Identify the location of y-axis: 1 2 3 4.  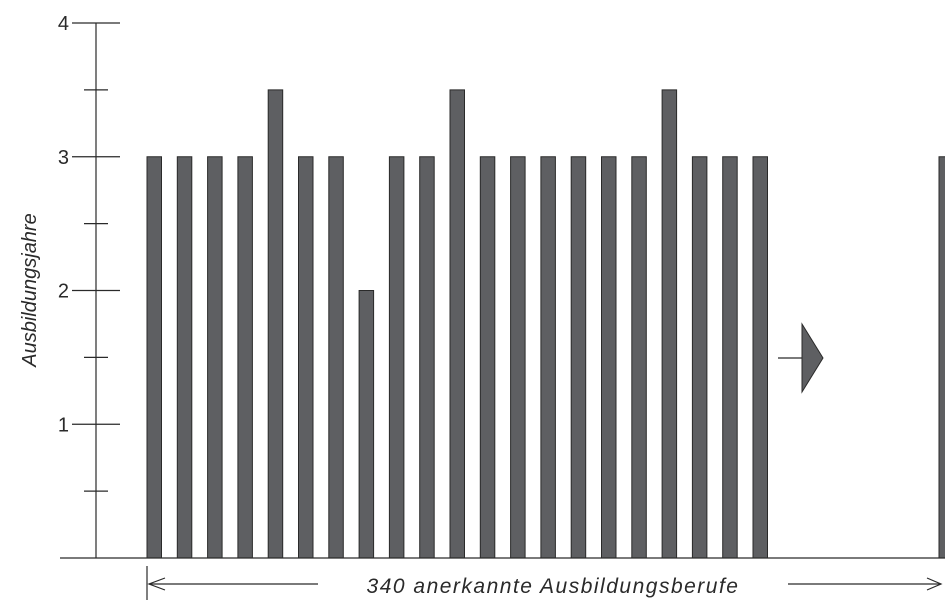
(89, 285).